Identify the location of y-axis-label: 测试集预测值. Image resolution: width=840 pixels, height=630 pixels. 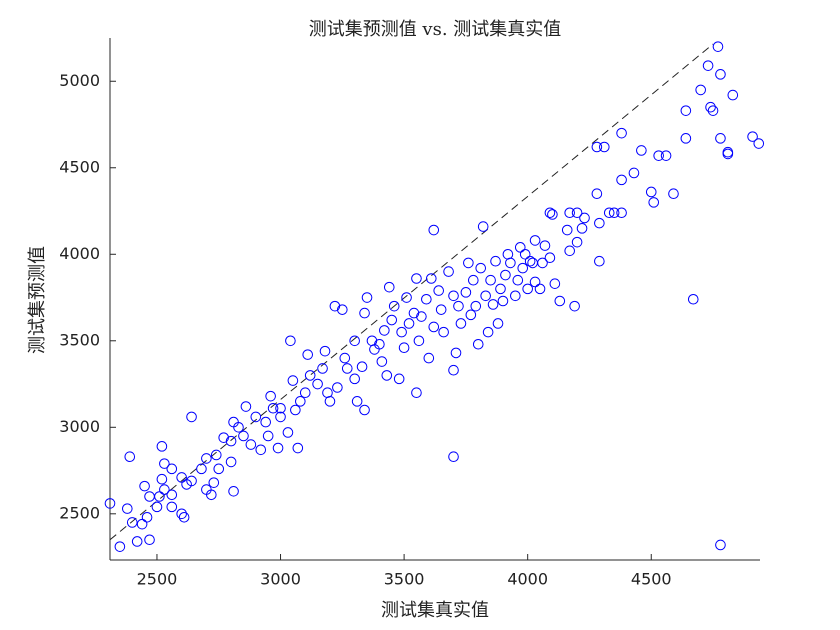
(37, 300).